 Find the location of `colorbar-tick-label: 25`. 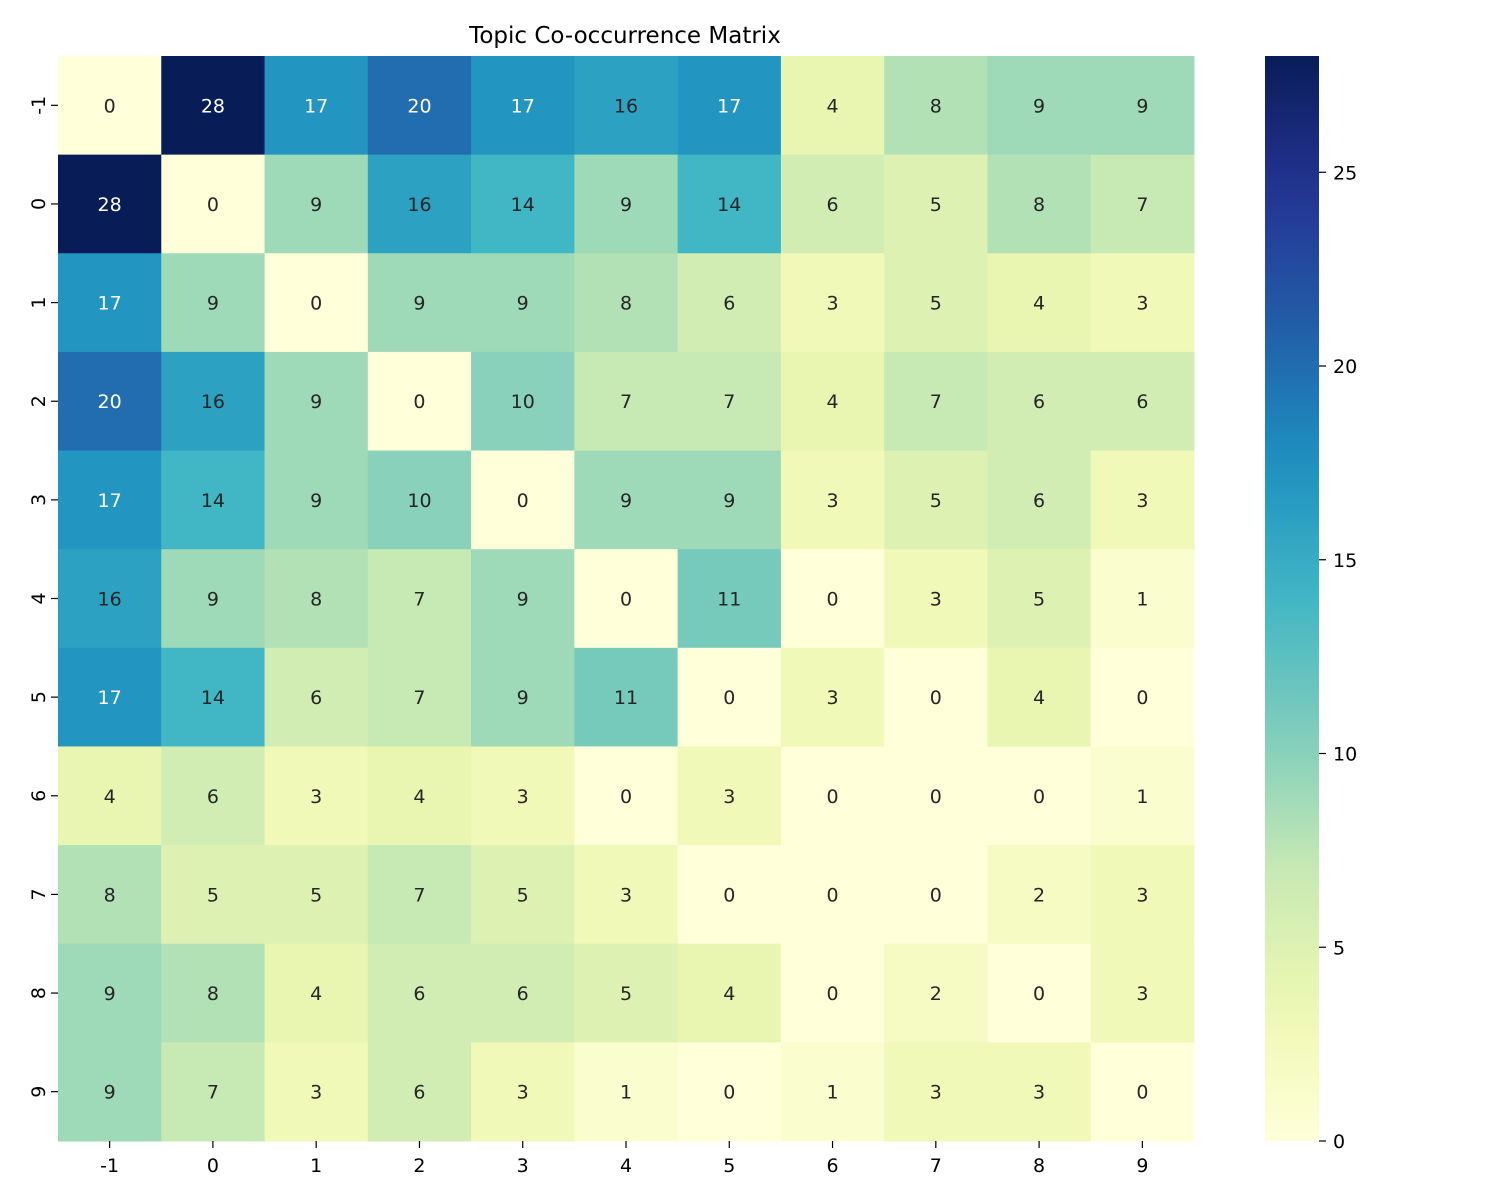

colorbar-tick-label: 25 is located at coordinates (1345, 173).